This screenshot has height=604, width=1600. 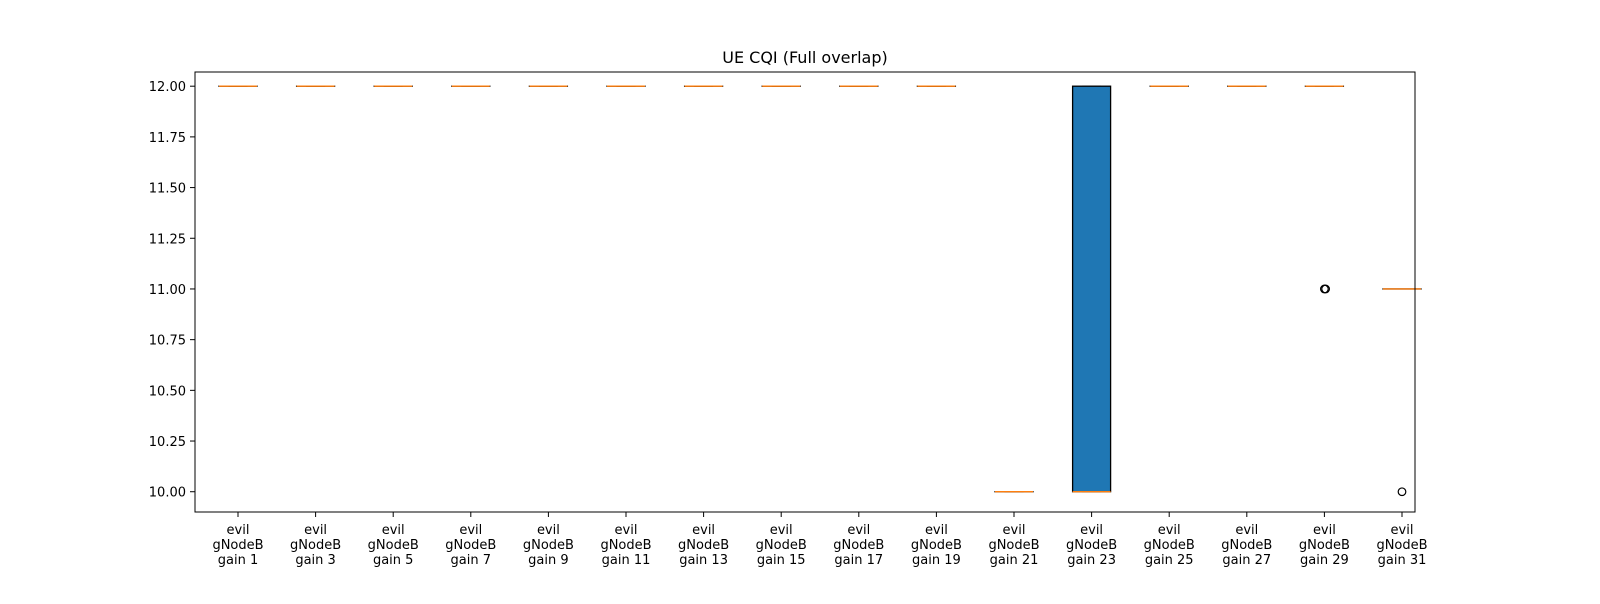 What do you see at coordinates (167, 87) in the screenshot?
I see `y-tick-label: 12.00` at bounding box center [167, 87].